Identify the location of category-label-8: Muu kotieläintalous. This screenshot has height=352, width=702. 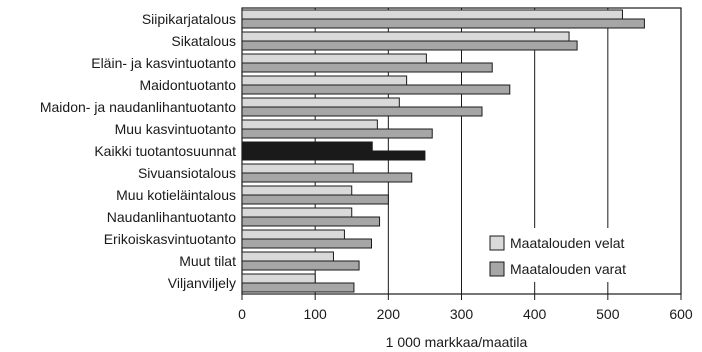
(176, 195).